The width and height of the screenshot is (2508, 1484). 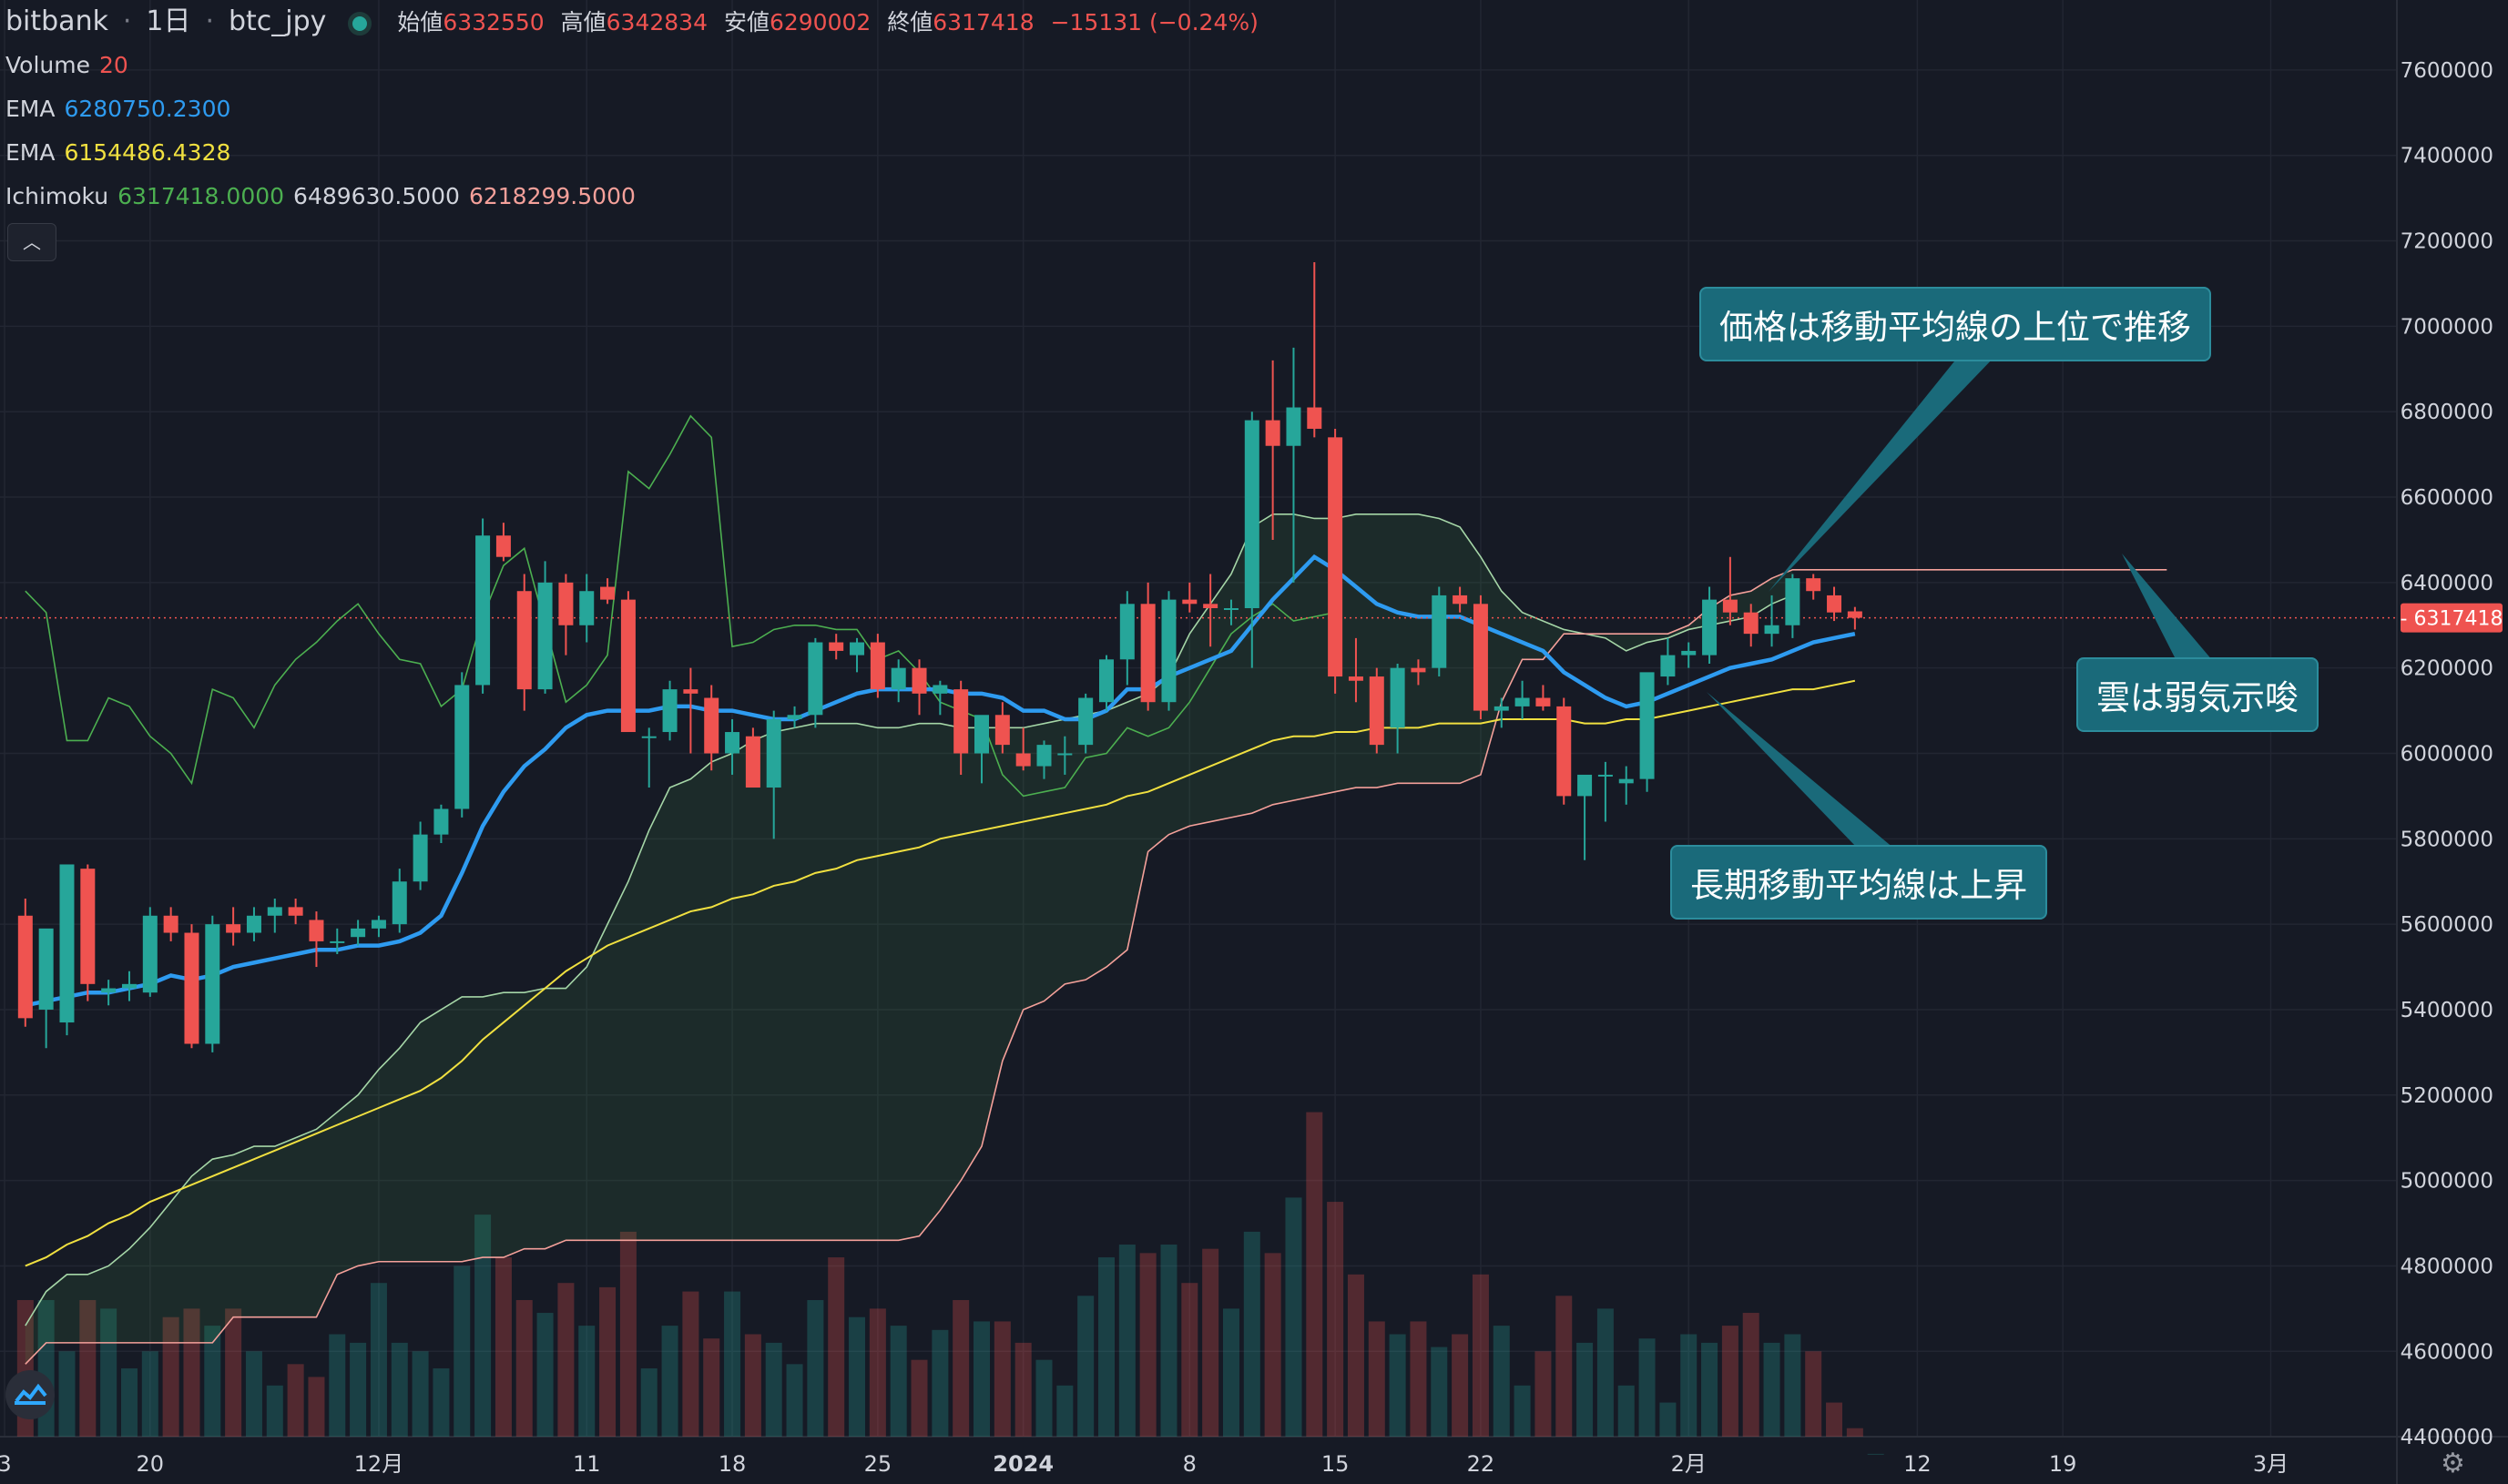 What do you see at coordinates (1858, 882) in the screenshot?
I see `annotation-long-ma-rising: 長期移動平均線は上昇` at bounding box center [1858, 882].